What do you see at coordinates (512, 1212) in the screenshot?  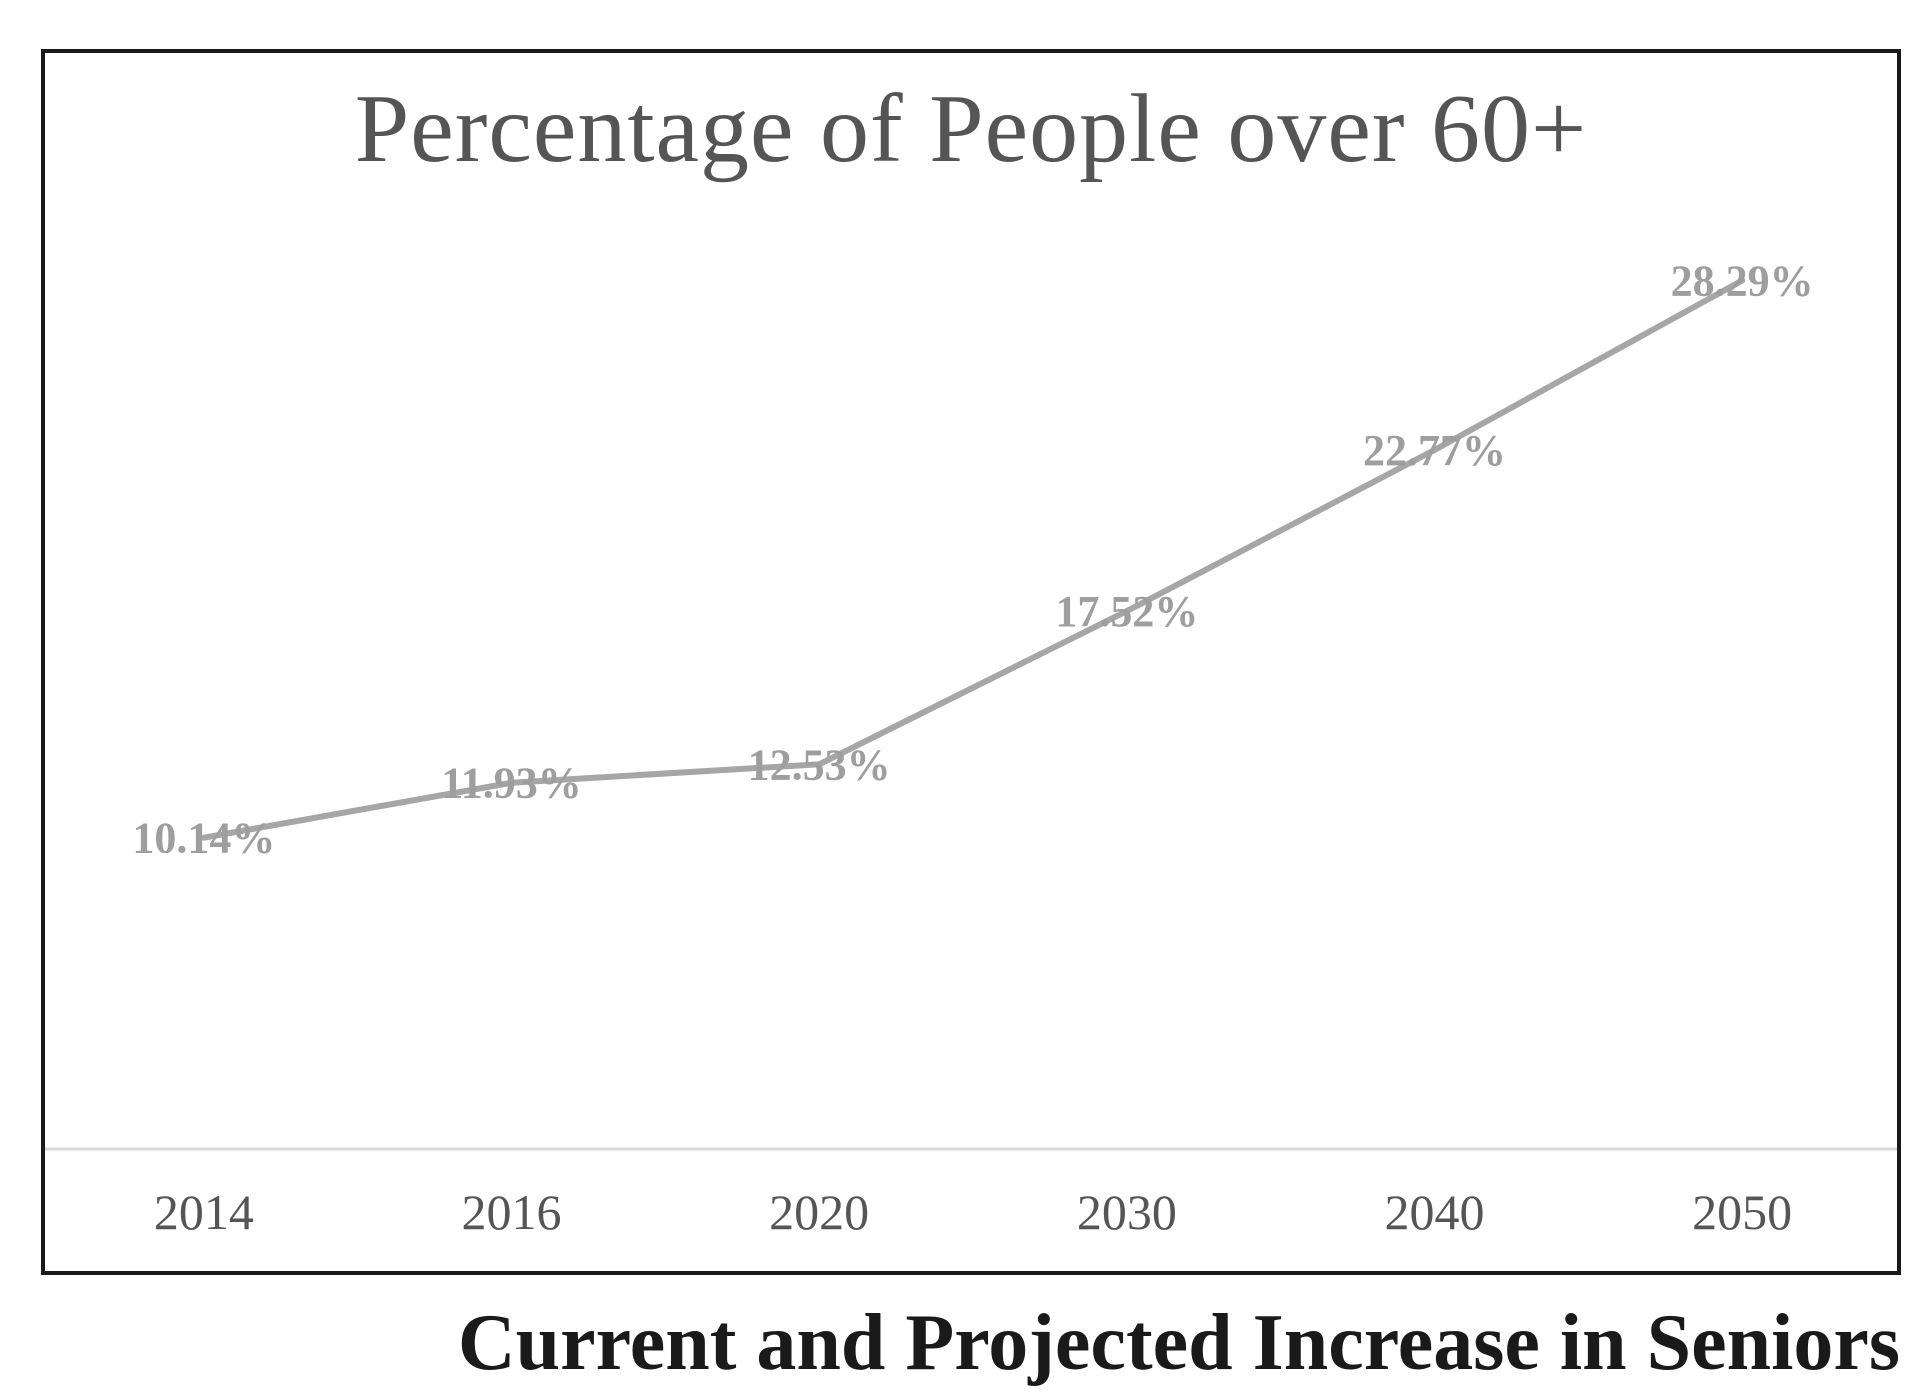 I see `x-tick-label: 2016` at bounding box center [512, 1212].